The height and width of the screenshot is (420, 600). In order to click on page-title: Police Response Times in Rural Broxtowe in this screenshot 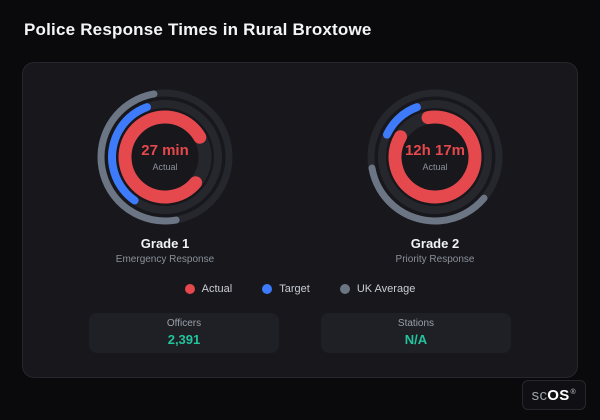, I will do `click(198, 29)`.